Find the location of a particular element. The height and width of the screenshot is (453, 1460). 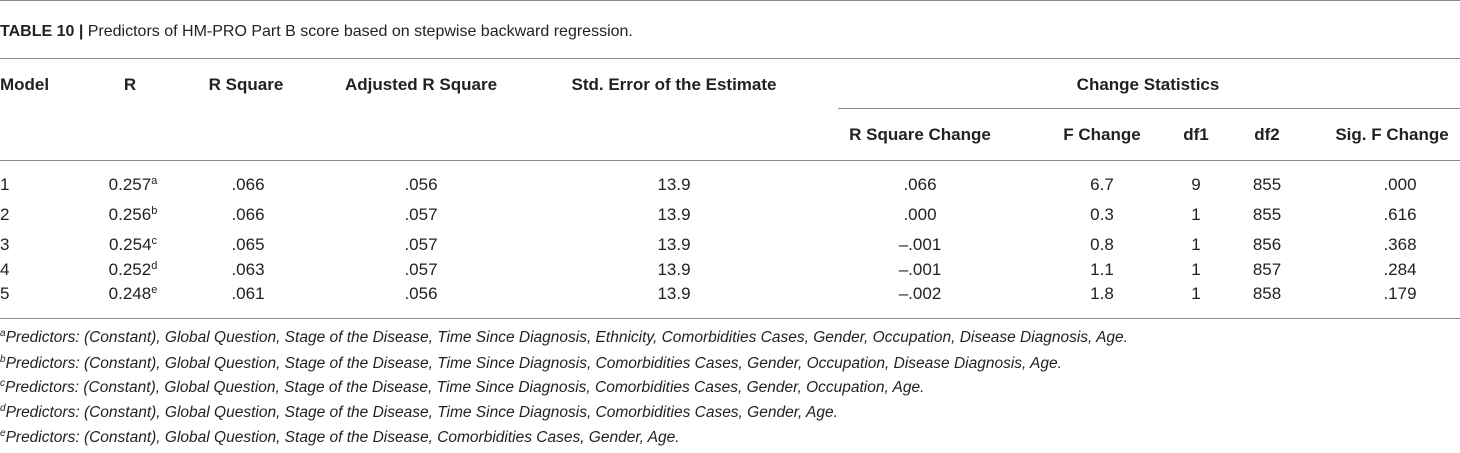

cell-r-square: .061 is located at coordinates (248, 293).